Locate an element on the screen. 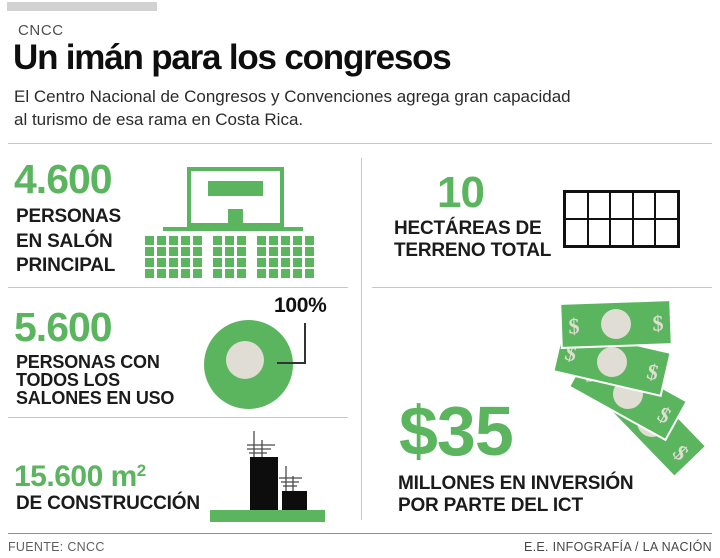 The height and width of the screenshot is (558, 720). stat-construccion-value: 15.600 m2 is located at coordinates (80, 476).